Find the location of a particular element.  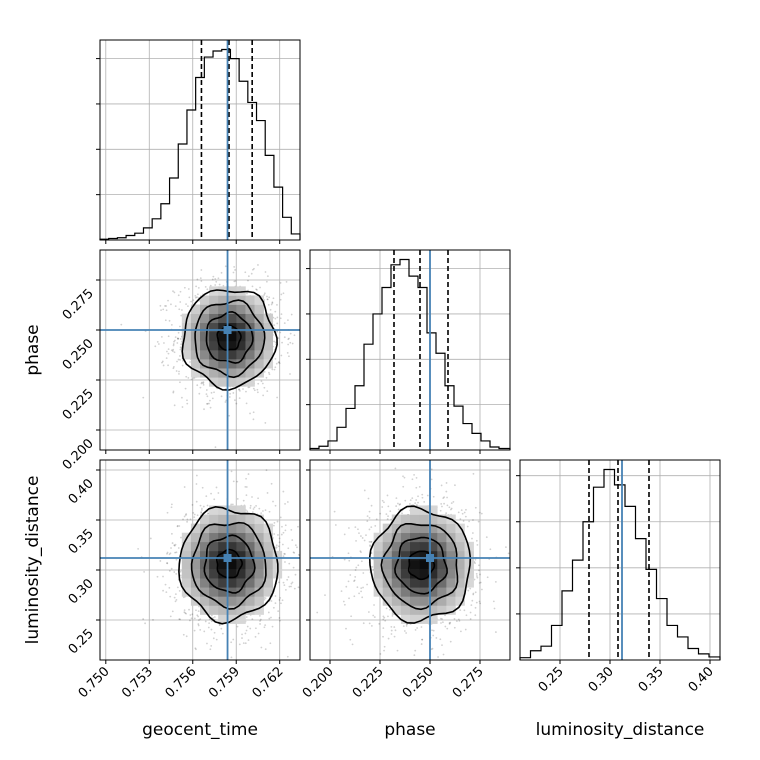

panel-frame is located at coordinates (200, 350).